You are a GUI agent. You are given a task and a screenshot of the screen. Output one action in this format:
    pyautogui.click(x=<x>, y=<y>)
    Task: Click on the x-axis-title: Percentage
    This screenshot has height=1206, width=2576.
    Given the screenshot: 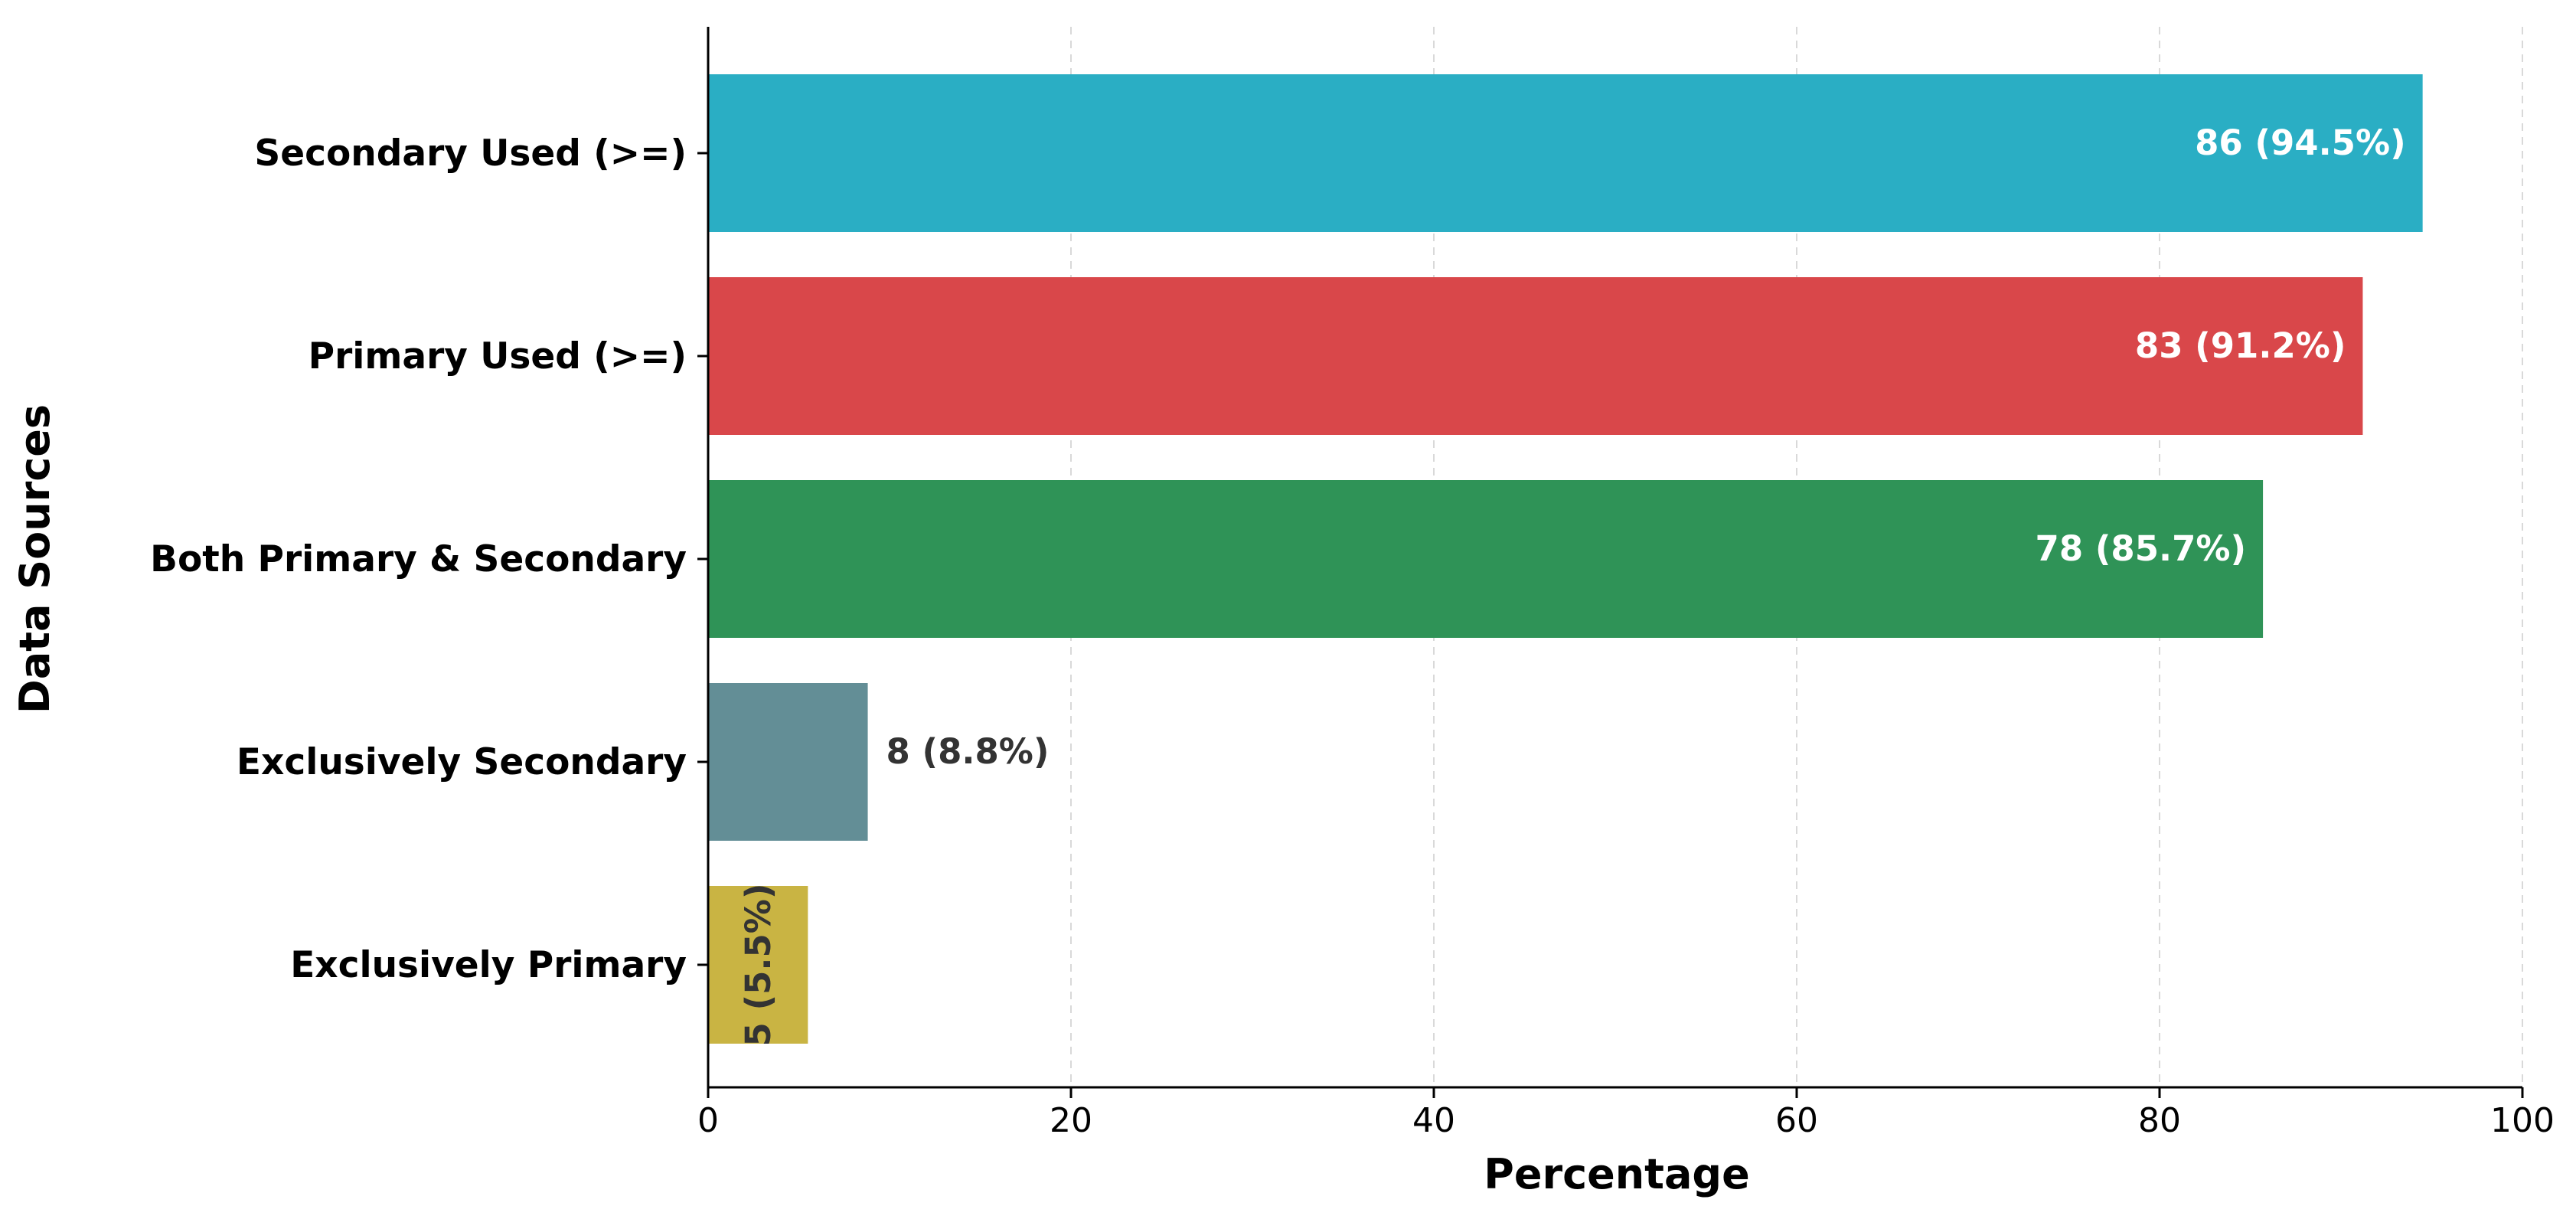 What is the action you would take?
    pyautogui.click(x=1616, y=1174)
    